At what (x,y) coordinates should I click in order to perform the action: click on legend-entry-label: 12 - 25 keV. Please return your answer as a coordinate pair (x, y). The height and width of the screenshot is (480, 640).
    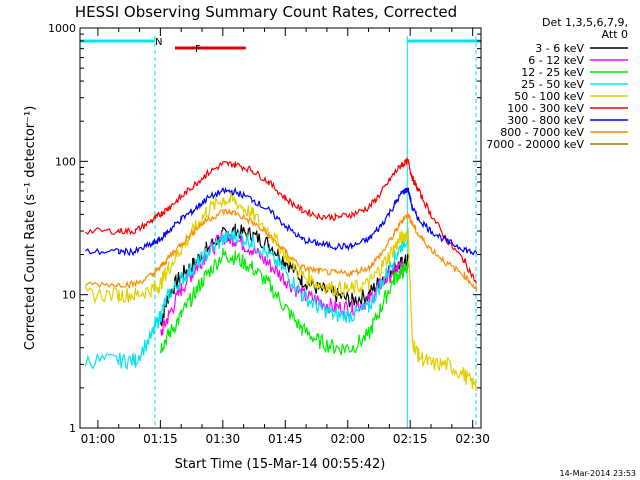
    Looking at the image, I should click on (552, 72).